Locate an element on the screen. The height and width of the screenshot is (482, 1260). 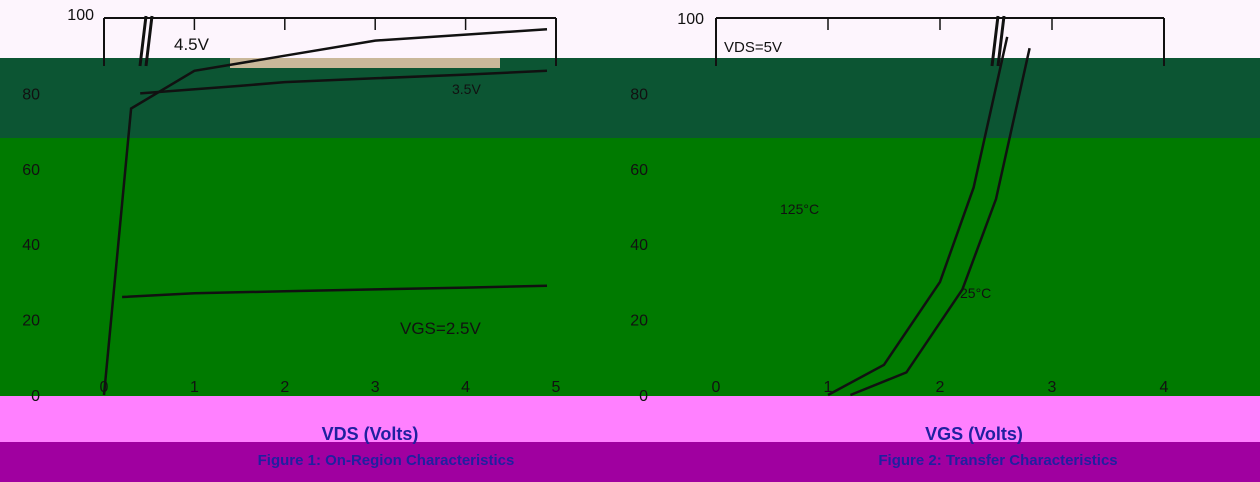
chart-2-y-tick-top: 100 is located at coordinates (690, 19).